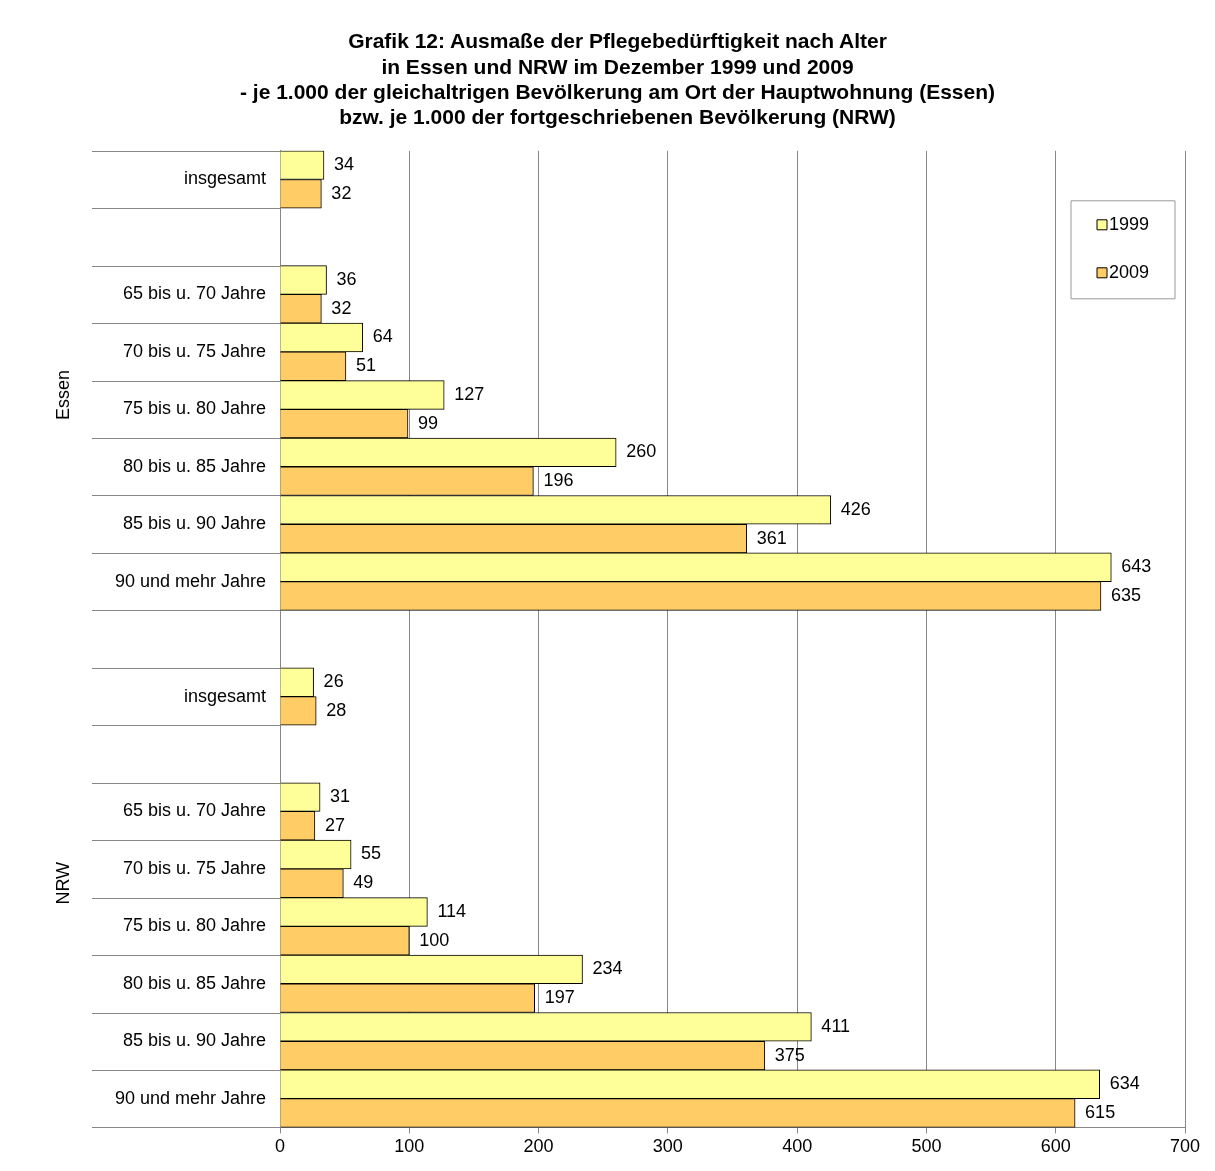  I want to click on data-label: 361, so click(771, 537).